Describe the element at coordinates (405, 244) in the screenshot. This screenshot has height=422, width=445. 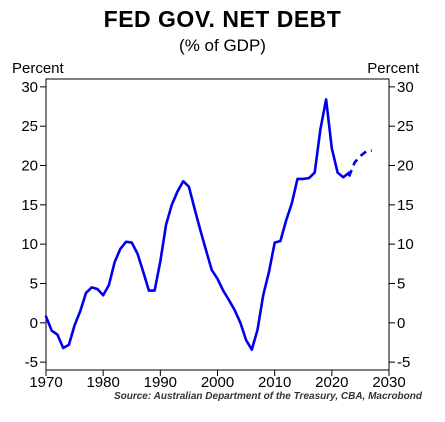
I see `y-tick-label-right: 10` at that location.